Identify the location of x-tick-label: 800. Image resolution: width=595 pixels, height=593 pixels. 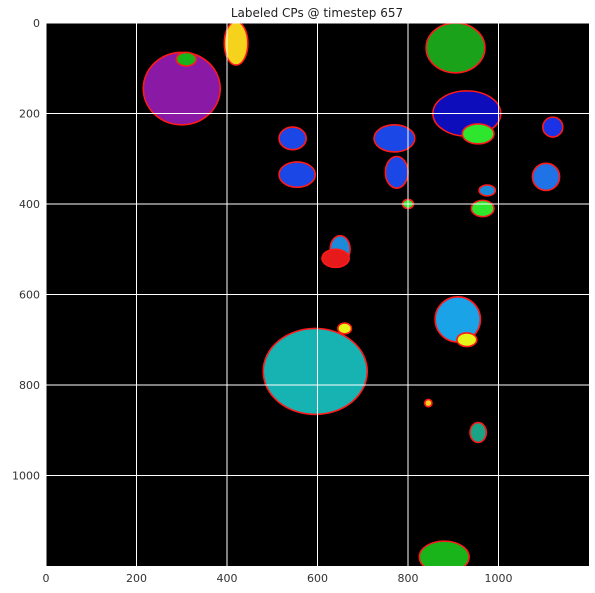
(408, 578).